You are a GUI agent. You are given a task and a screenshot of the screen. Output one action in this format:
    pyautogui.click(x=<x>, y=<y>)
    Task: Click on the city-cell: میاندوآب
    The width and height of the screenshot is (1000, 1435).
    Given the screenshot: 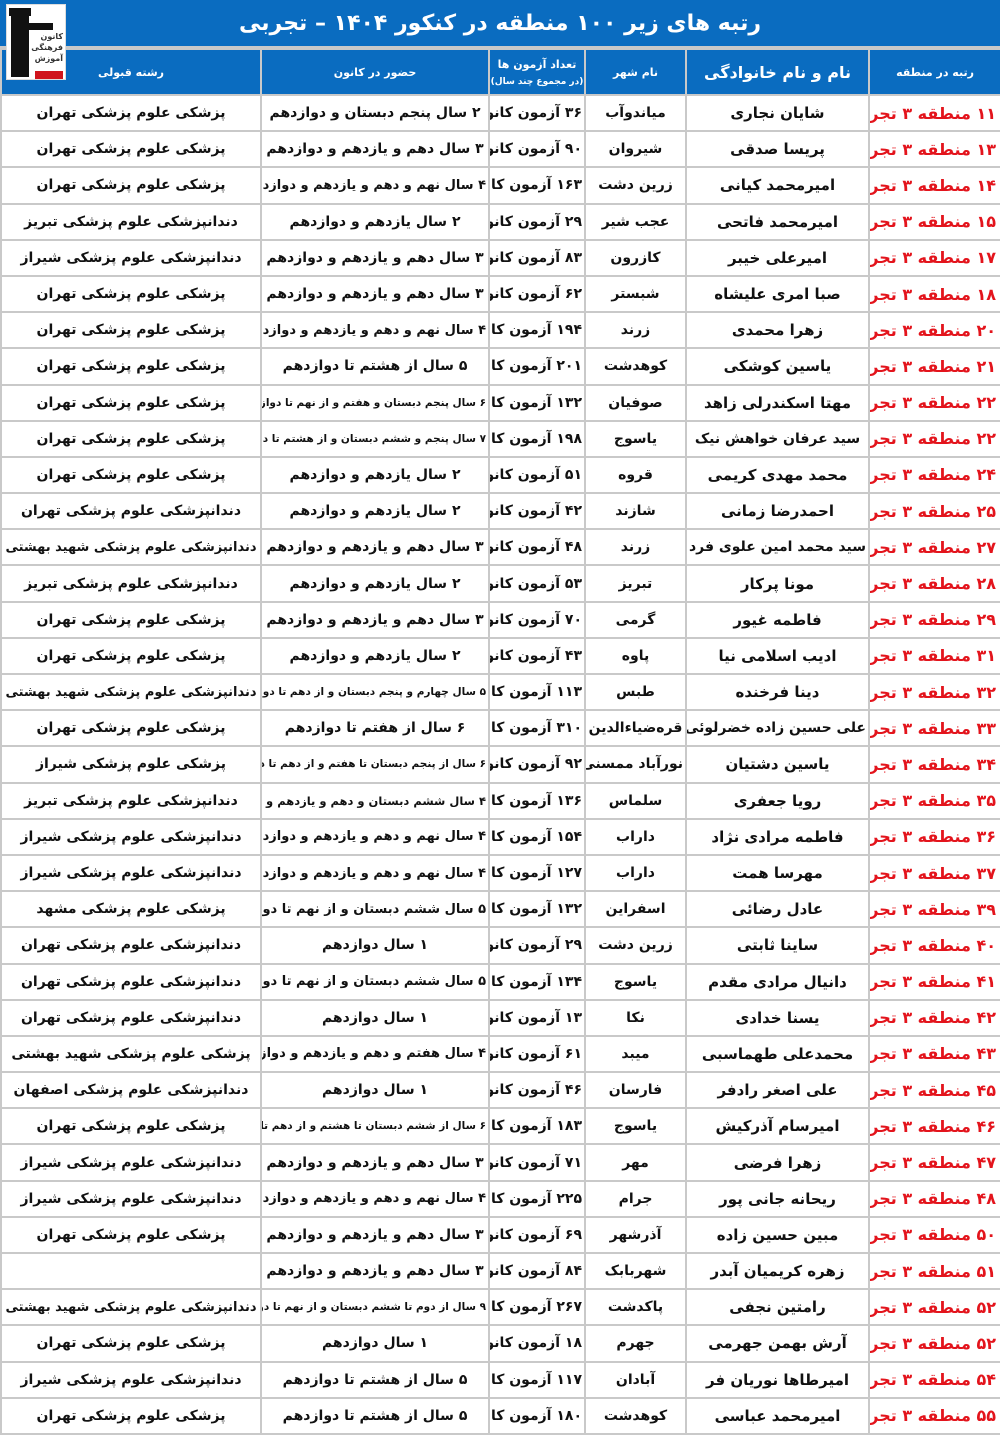 What is the action you would take?
    pyautogui.click(x=635, y=113)
    